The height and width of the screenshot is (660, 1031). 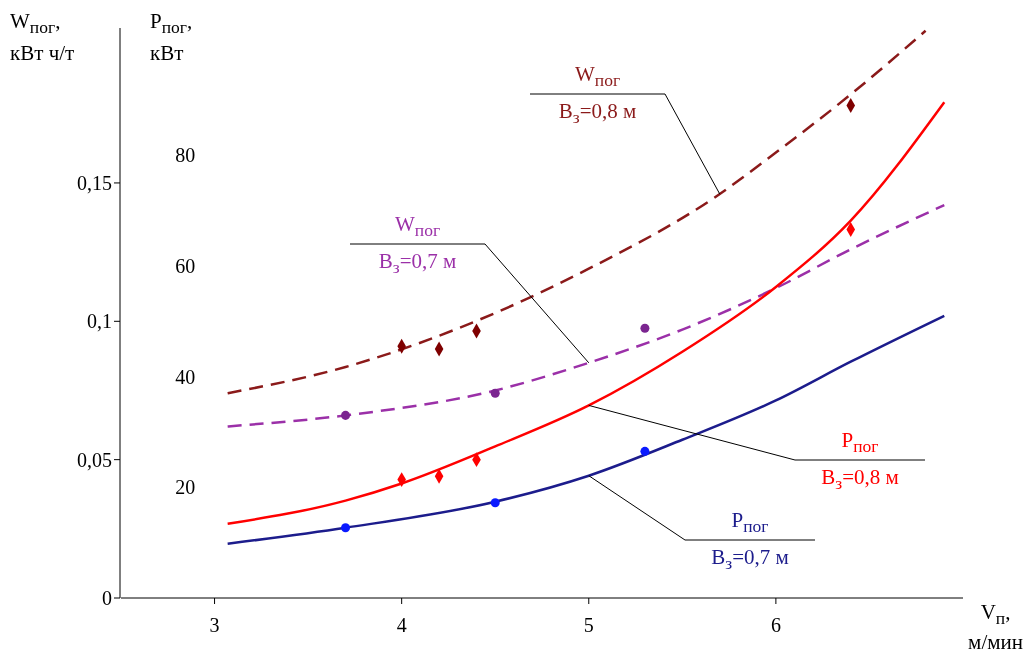 What do you see at coordinates (42, 37) in the screenshot?
I see `y2-axis-title: W$_{пог}$, кВт ч/т` at bounding box center [42, 37].